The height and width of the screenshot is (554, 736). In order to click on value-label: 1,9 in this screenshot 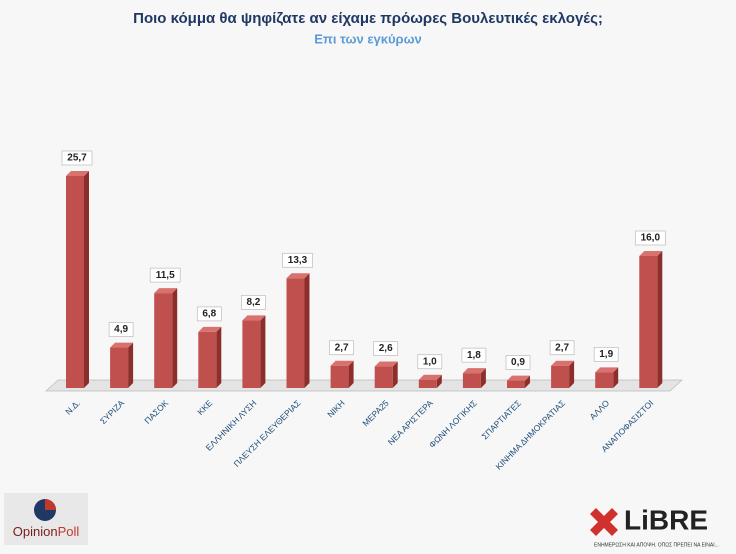, I will do `click(606, 354)`.